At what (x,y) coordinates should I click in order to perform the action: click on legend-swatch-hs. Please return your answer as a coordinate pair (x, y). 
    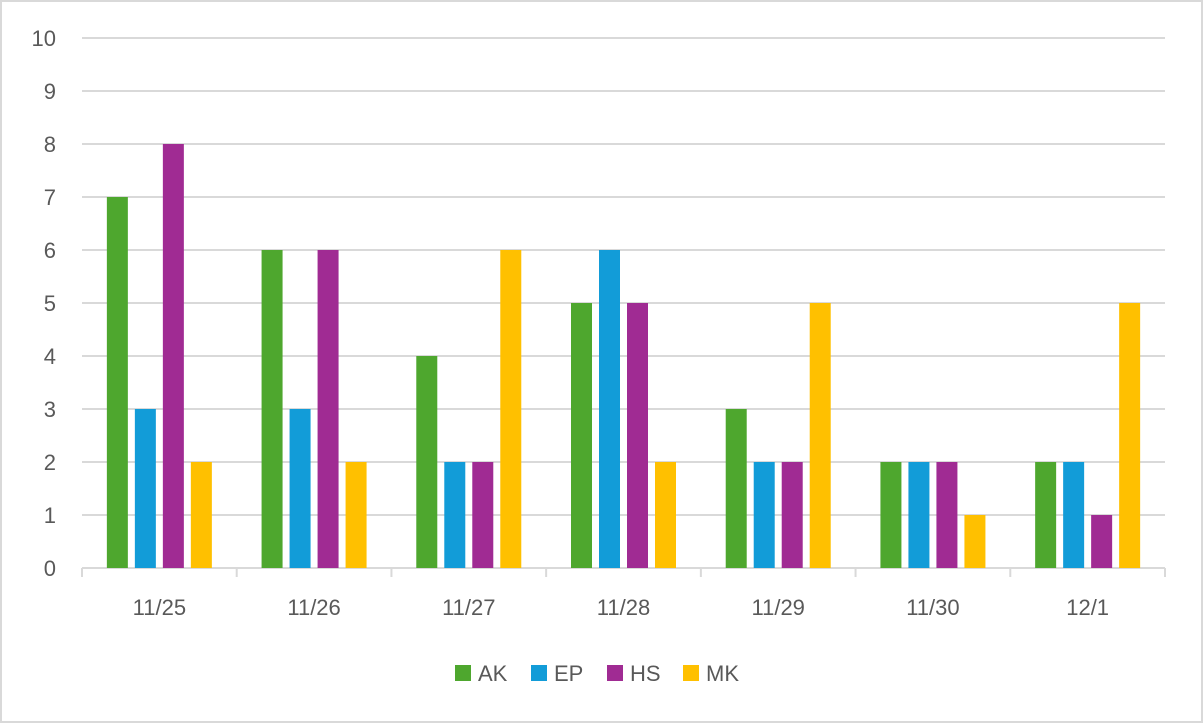
    Looking at the image, I should click on (615, 673).